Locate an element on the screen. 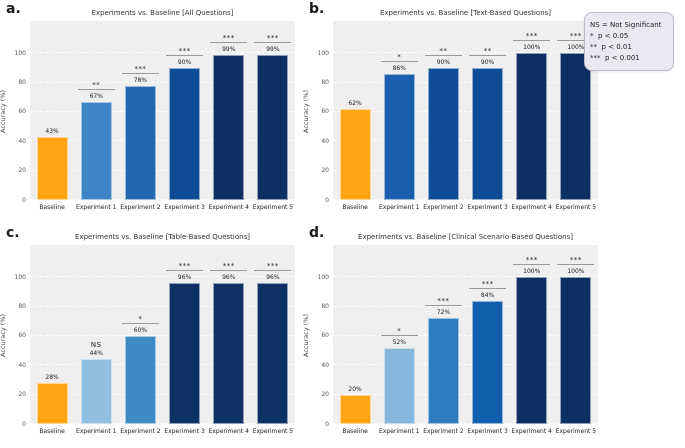 The height and width of the screenshot is (448, 685). bar-value-label: 86% is located at coordinates (399, 68).